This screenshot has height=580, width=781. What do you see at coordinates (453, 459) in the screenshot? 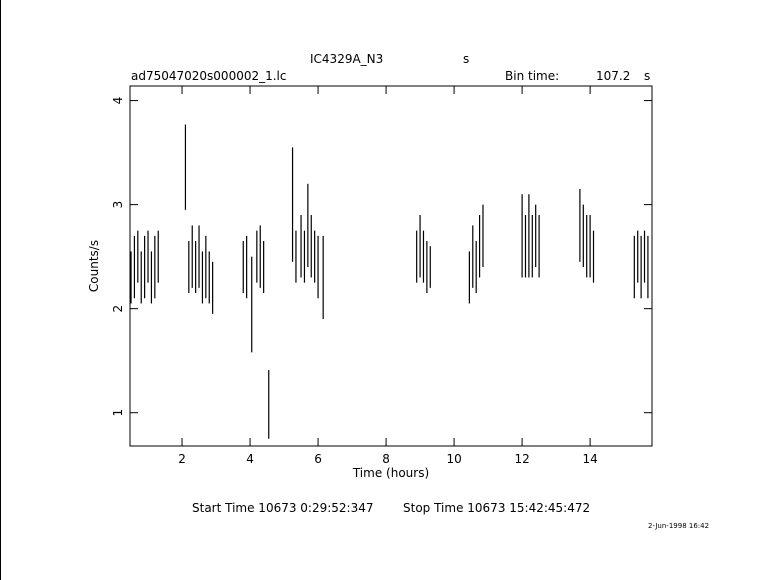
I see `x-tick-label: 10` at bounding box center [453, 459].